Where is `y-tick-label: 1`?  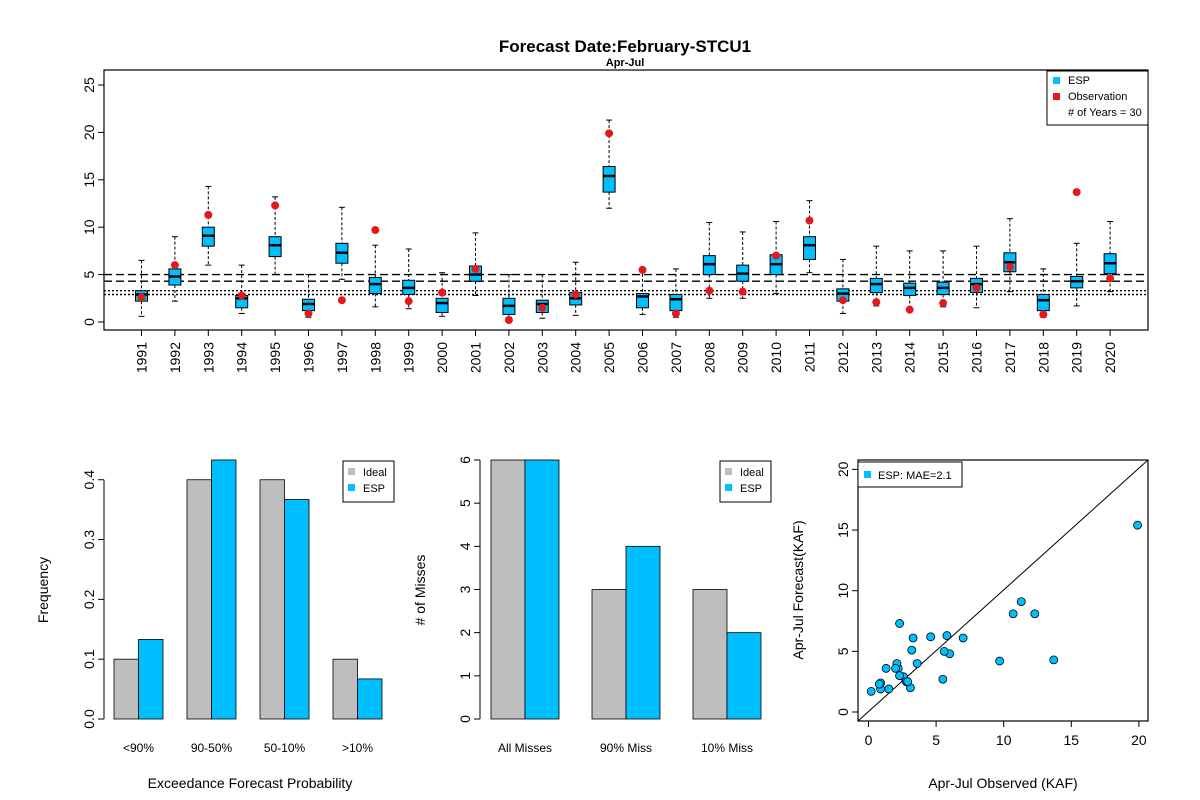 y-tick-label: 1 is located at coordinates (465, 676).